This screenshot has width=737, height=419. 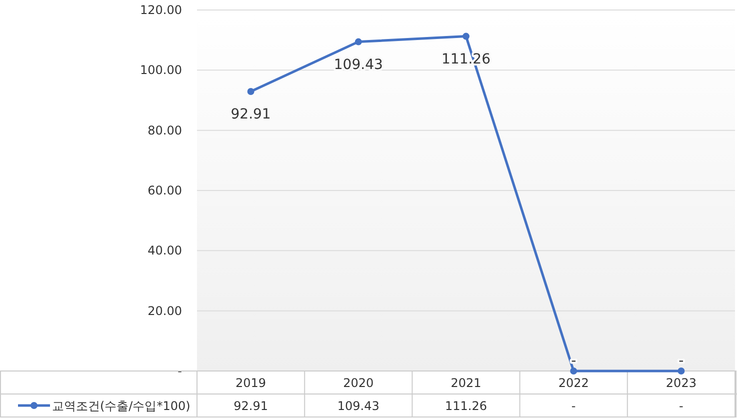 I want to click on data-label: 109.43, so click(x=358, y=406).